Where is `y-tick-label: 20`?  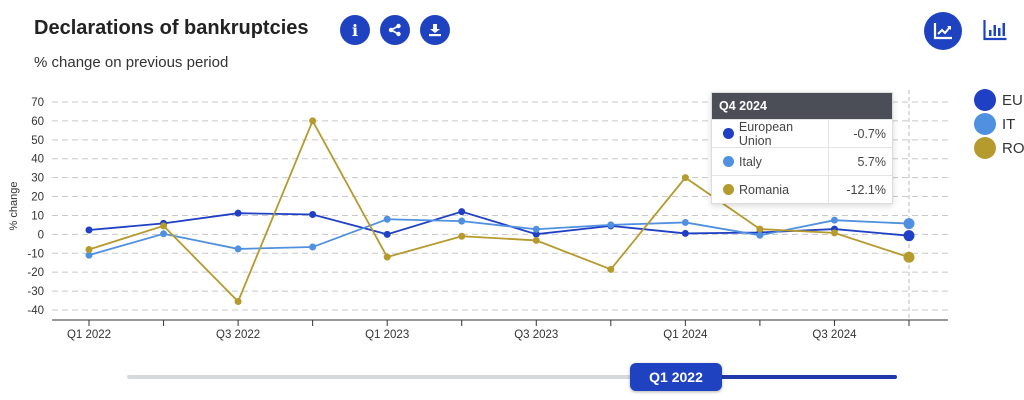
y-tick-label: 20 is located at coordinates (37, 198).